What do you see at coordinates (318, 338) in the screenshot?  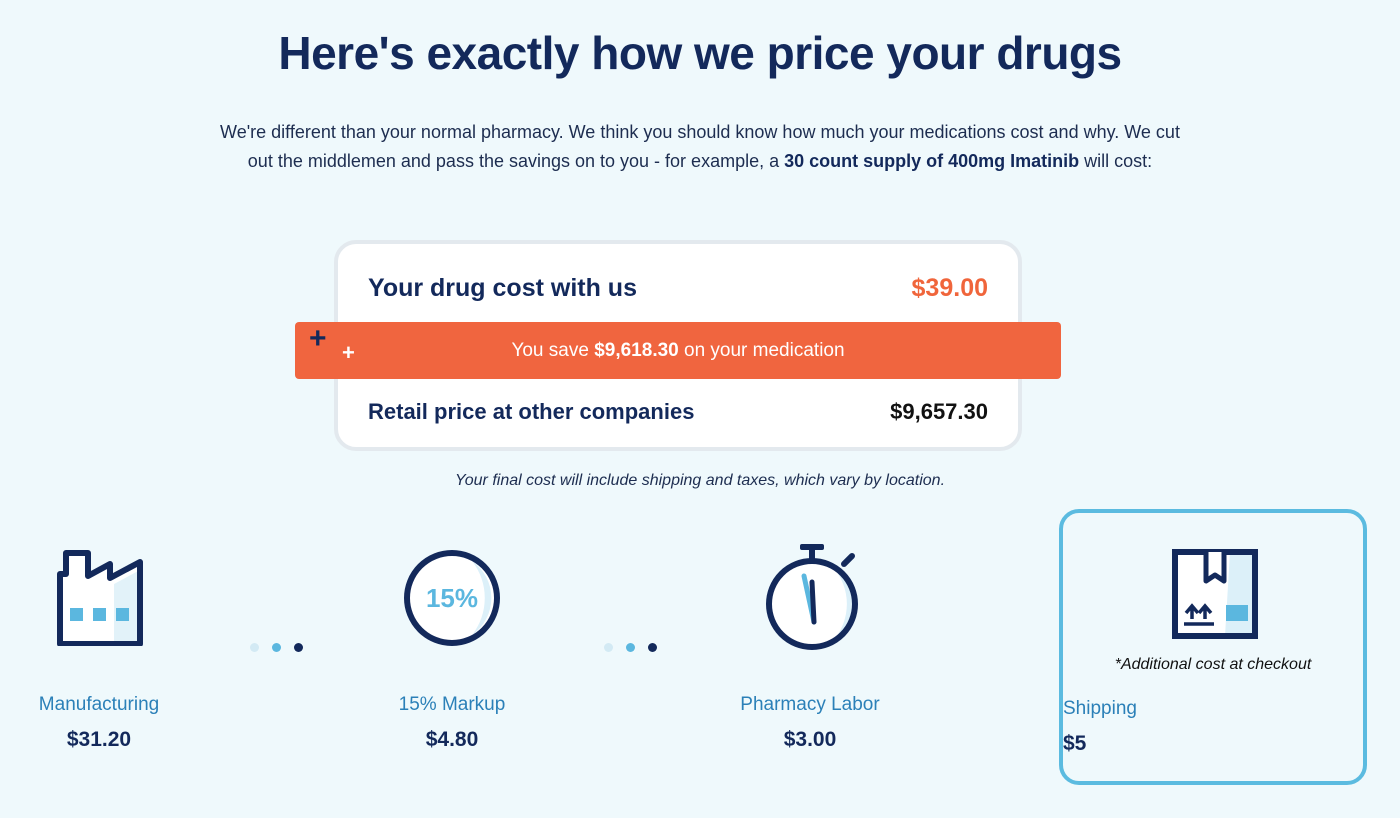 I see `plus-icon: +` at bounding box center [318, 338].